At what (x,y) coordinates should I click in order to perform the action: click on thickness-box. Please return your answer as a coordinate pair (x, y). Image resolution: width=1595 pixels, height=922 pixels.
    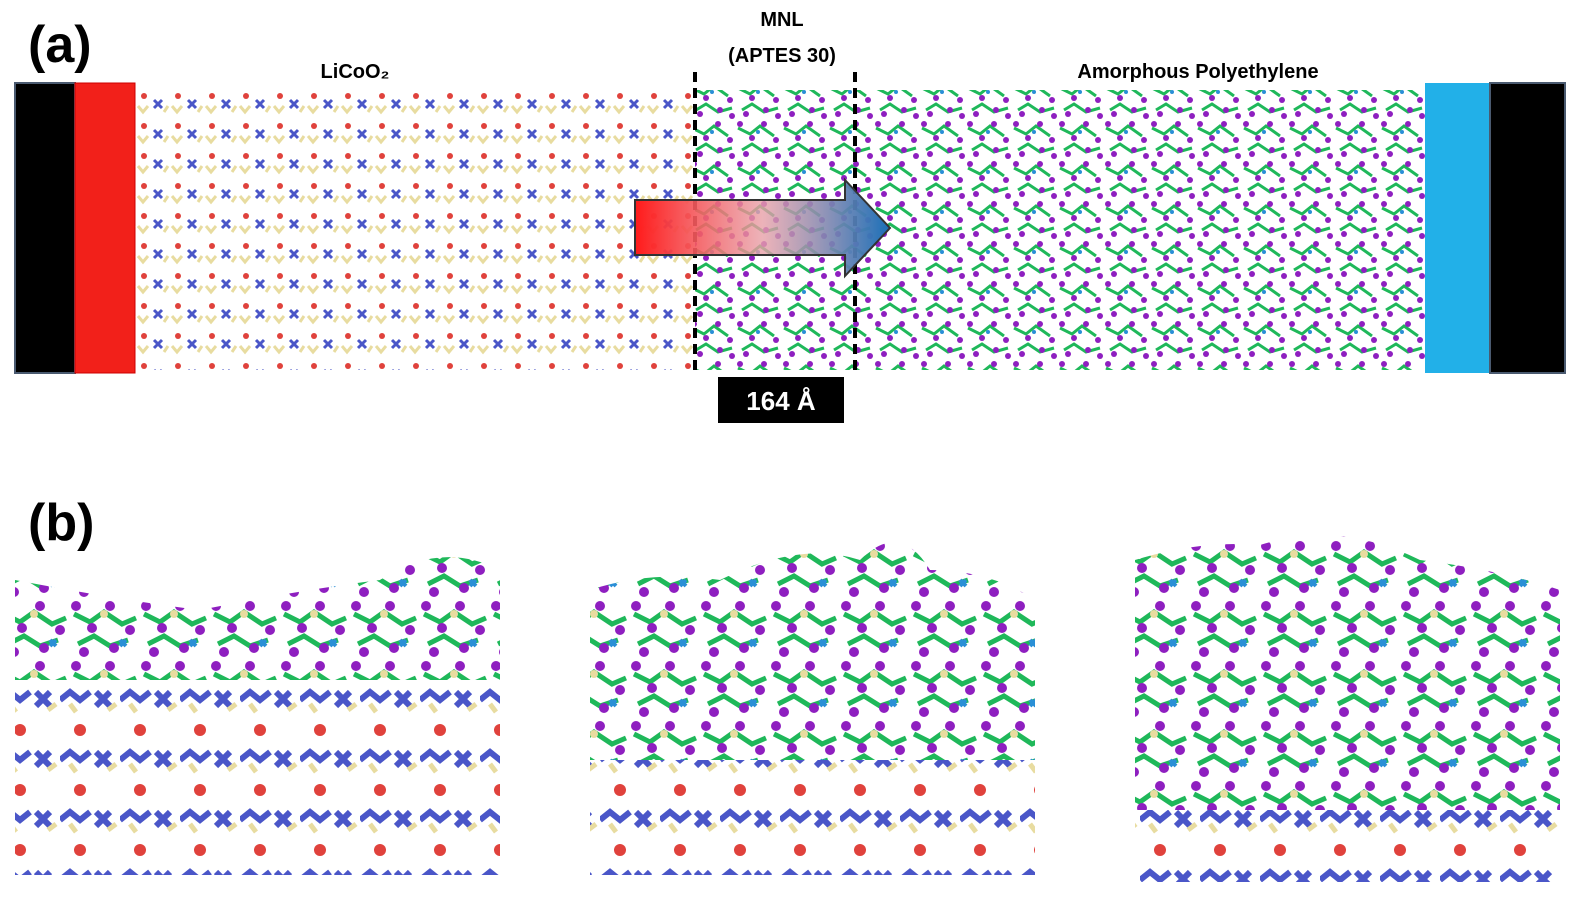
    Looking at the image, I should click on (781, 400).